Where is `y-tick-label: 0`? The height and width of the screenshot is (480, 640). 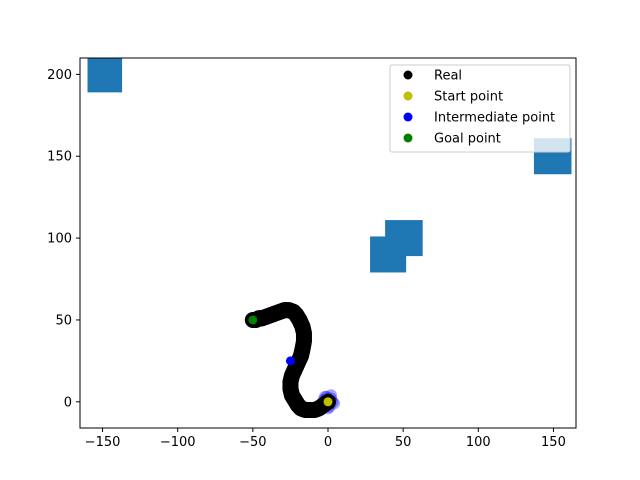
y-tick-label: 0 is located at coordinates (68, 402).